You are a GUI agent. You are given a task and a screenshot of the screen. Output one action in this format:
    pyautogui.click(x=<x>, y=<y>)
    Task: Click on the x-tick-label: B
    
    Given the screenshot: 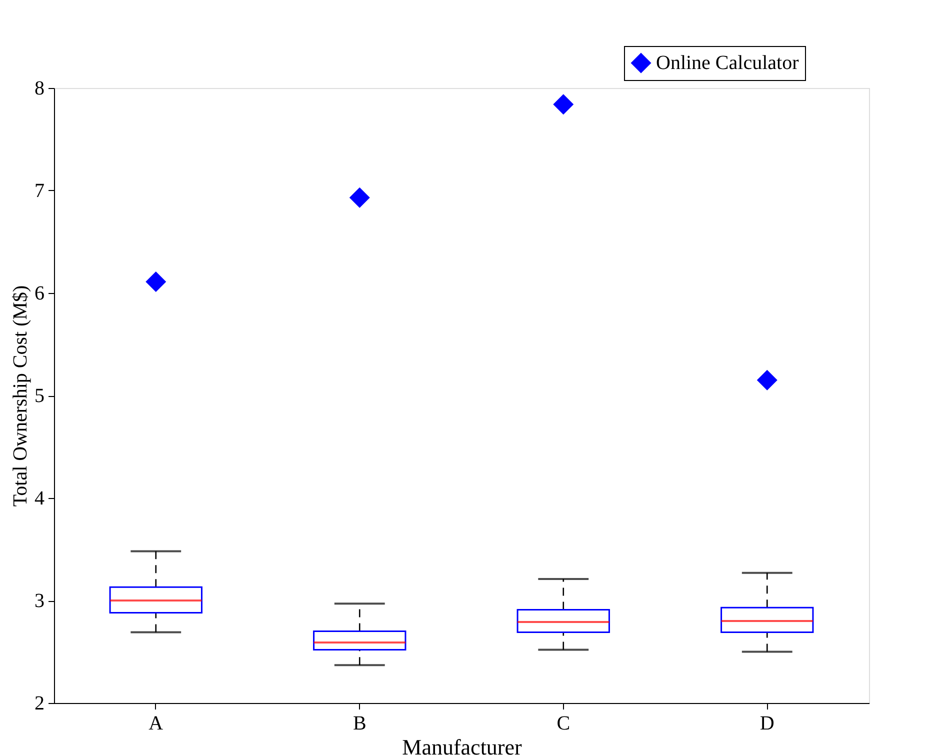 What is the action you would take?
    pyautogui.click(x=359, y=723)
    